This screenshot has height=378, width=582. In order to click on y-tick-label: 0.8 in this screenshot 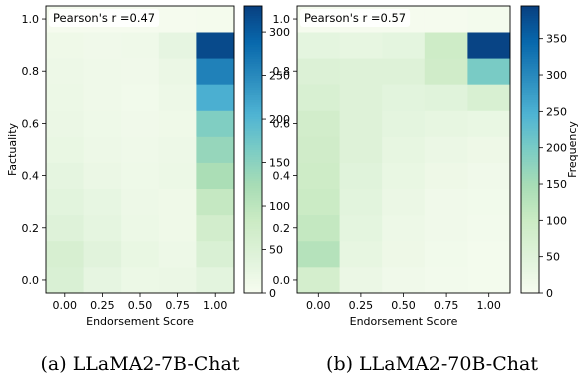, I will do `click(282, 71)`.